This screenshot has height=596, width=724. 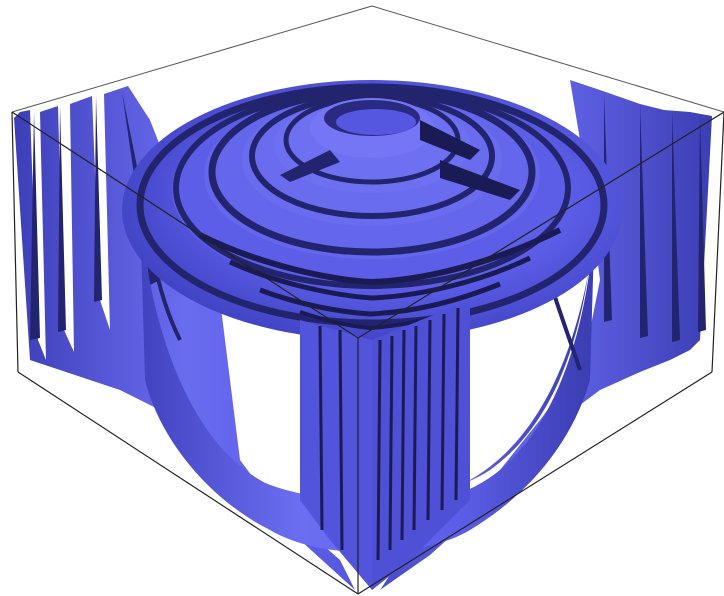 What do you see at coordinates (385, 445) in the screenshot?
I see `surface-front-streaks` at bounding box center [385, 445].